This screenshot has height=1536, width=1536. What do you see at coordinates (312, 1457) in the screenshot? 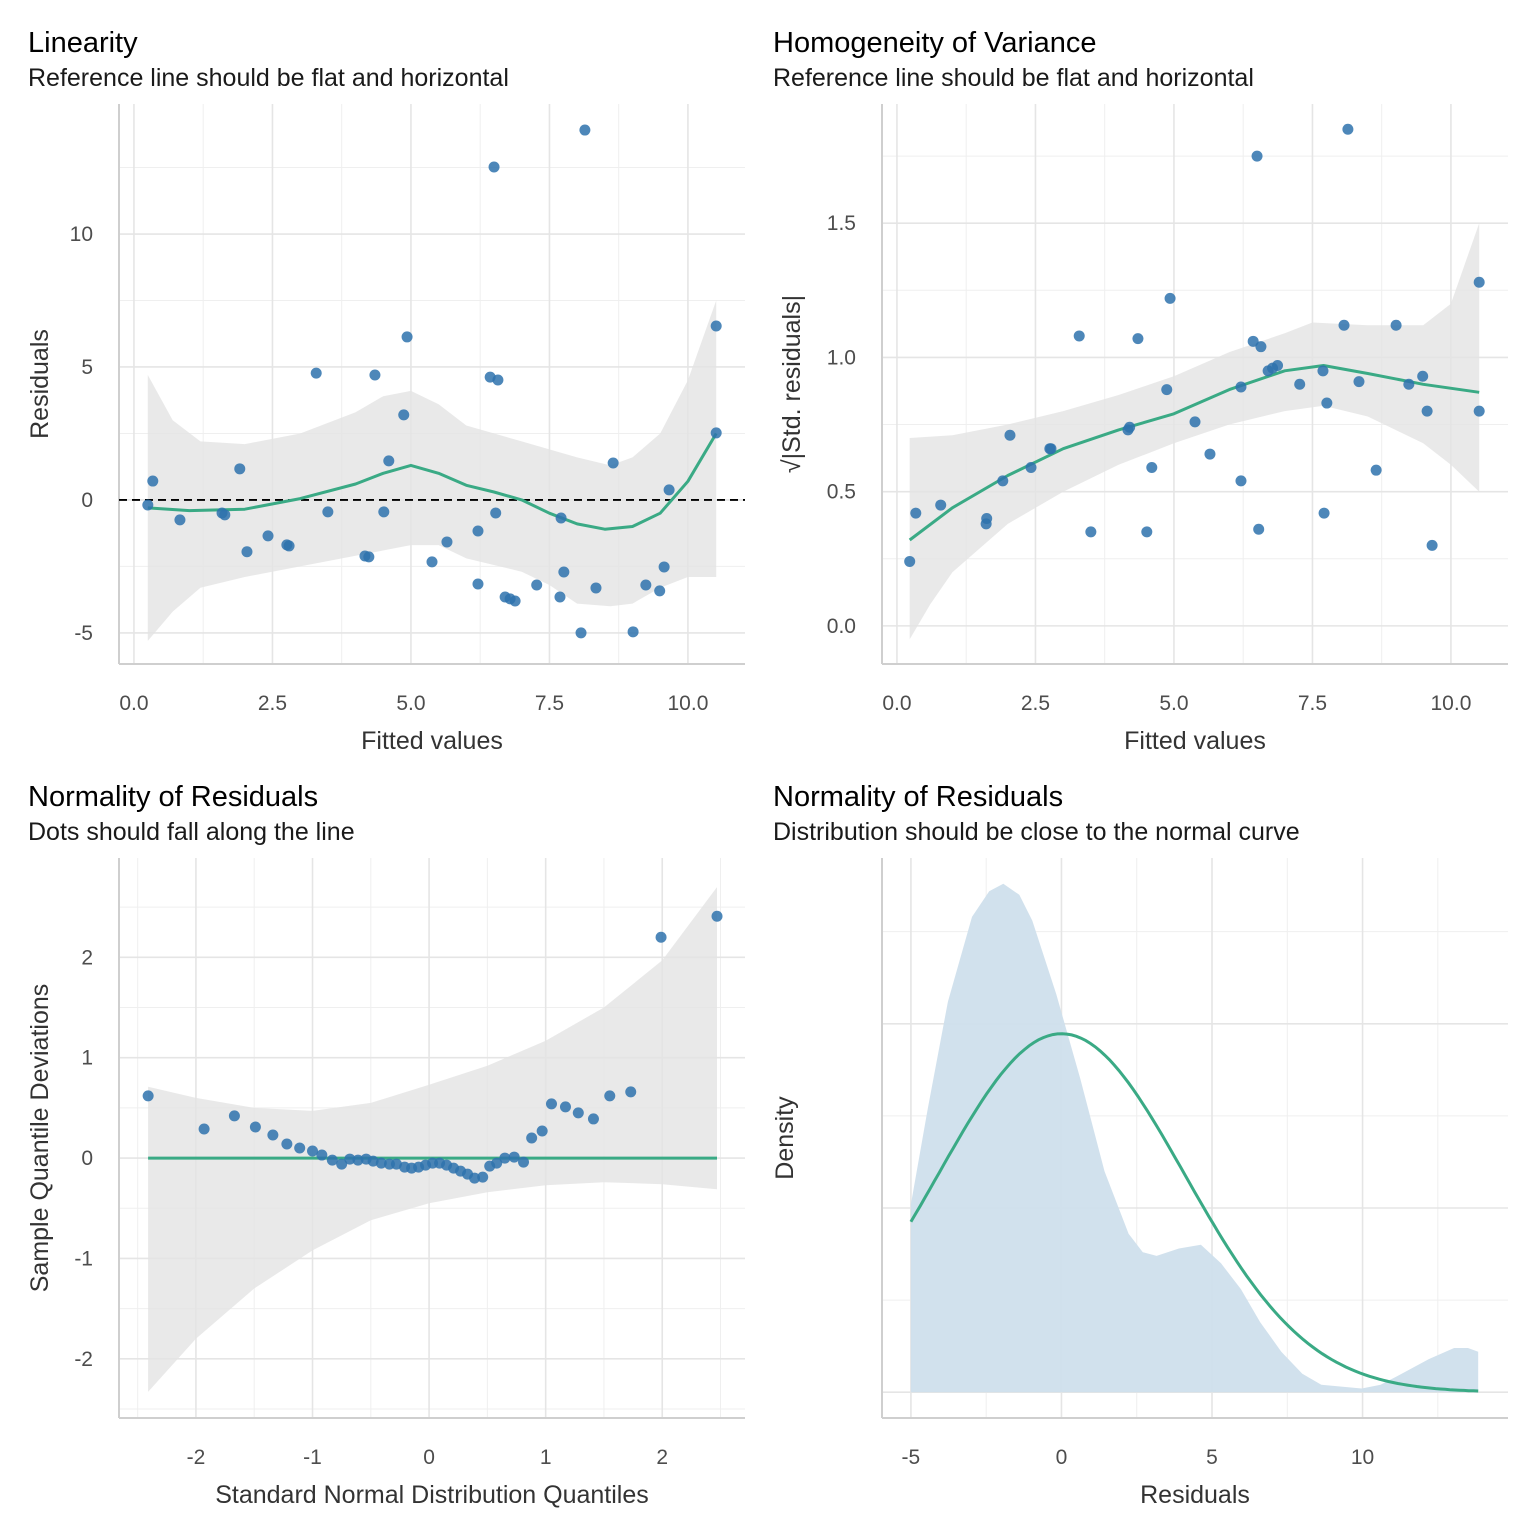
I see `x-tick-label: -1` at bounding box center [312, 1457].